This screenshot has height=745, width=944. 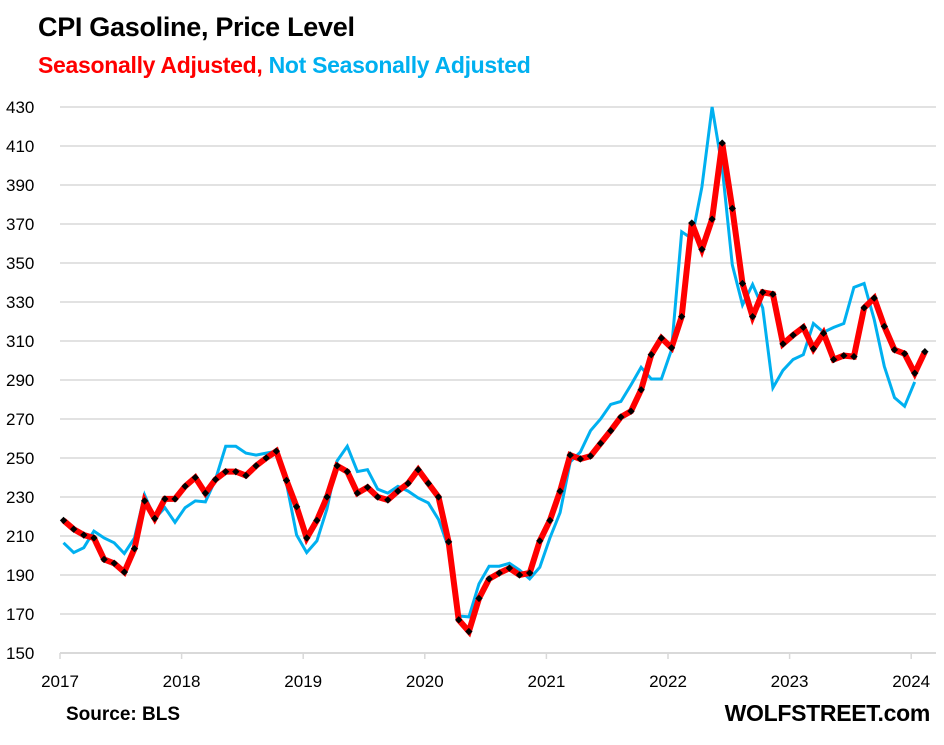 I want to click on y-tick-label: 190, so click(x=20, y=575).